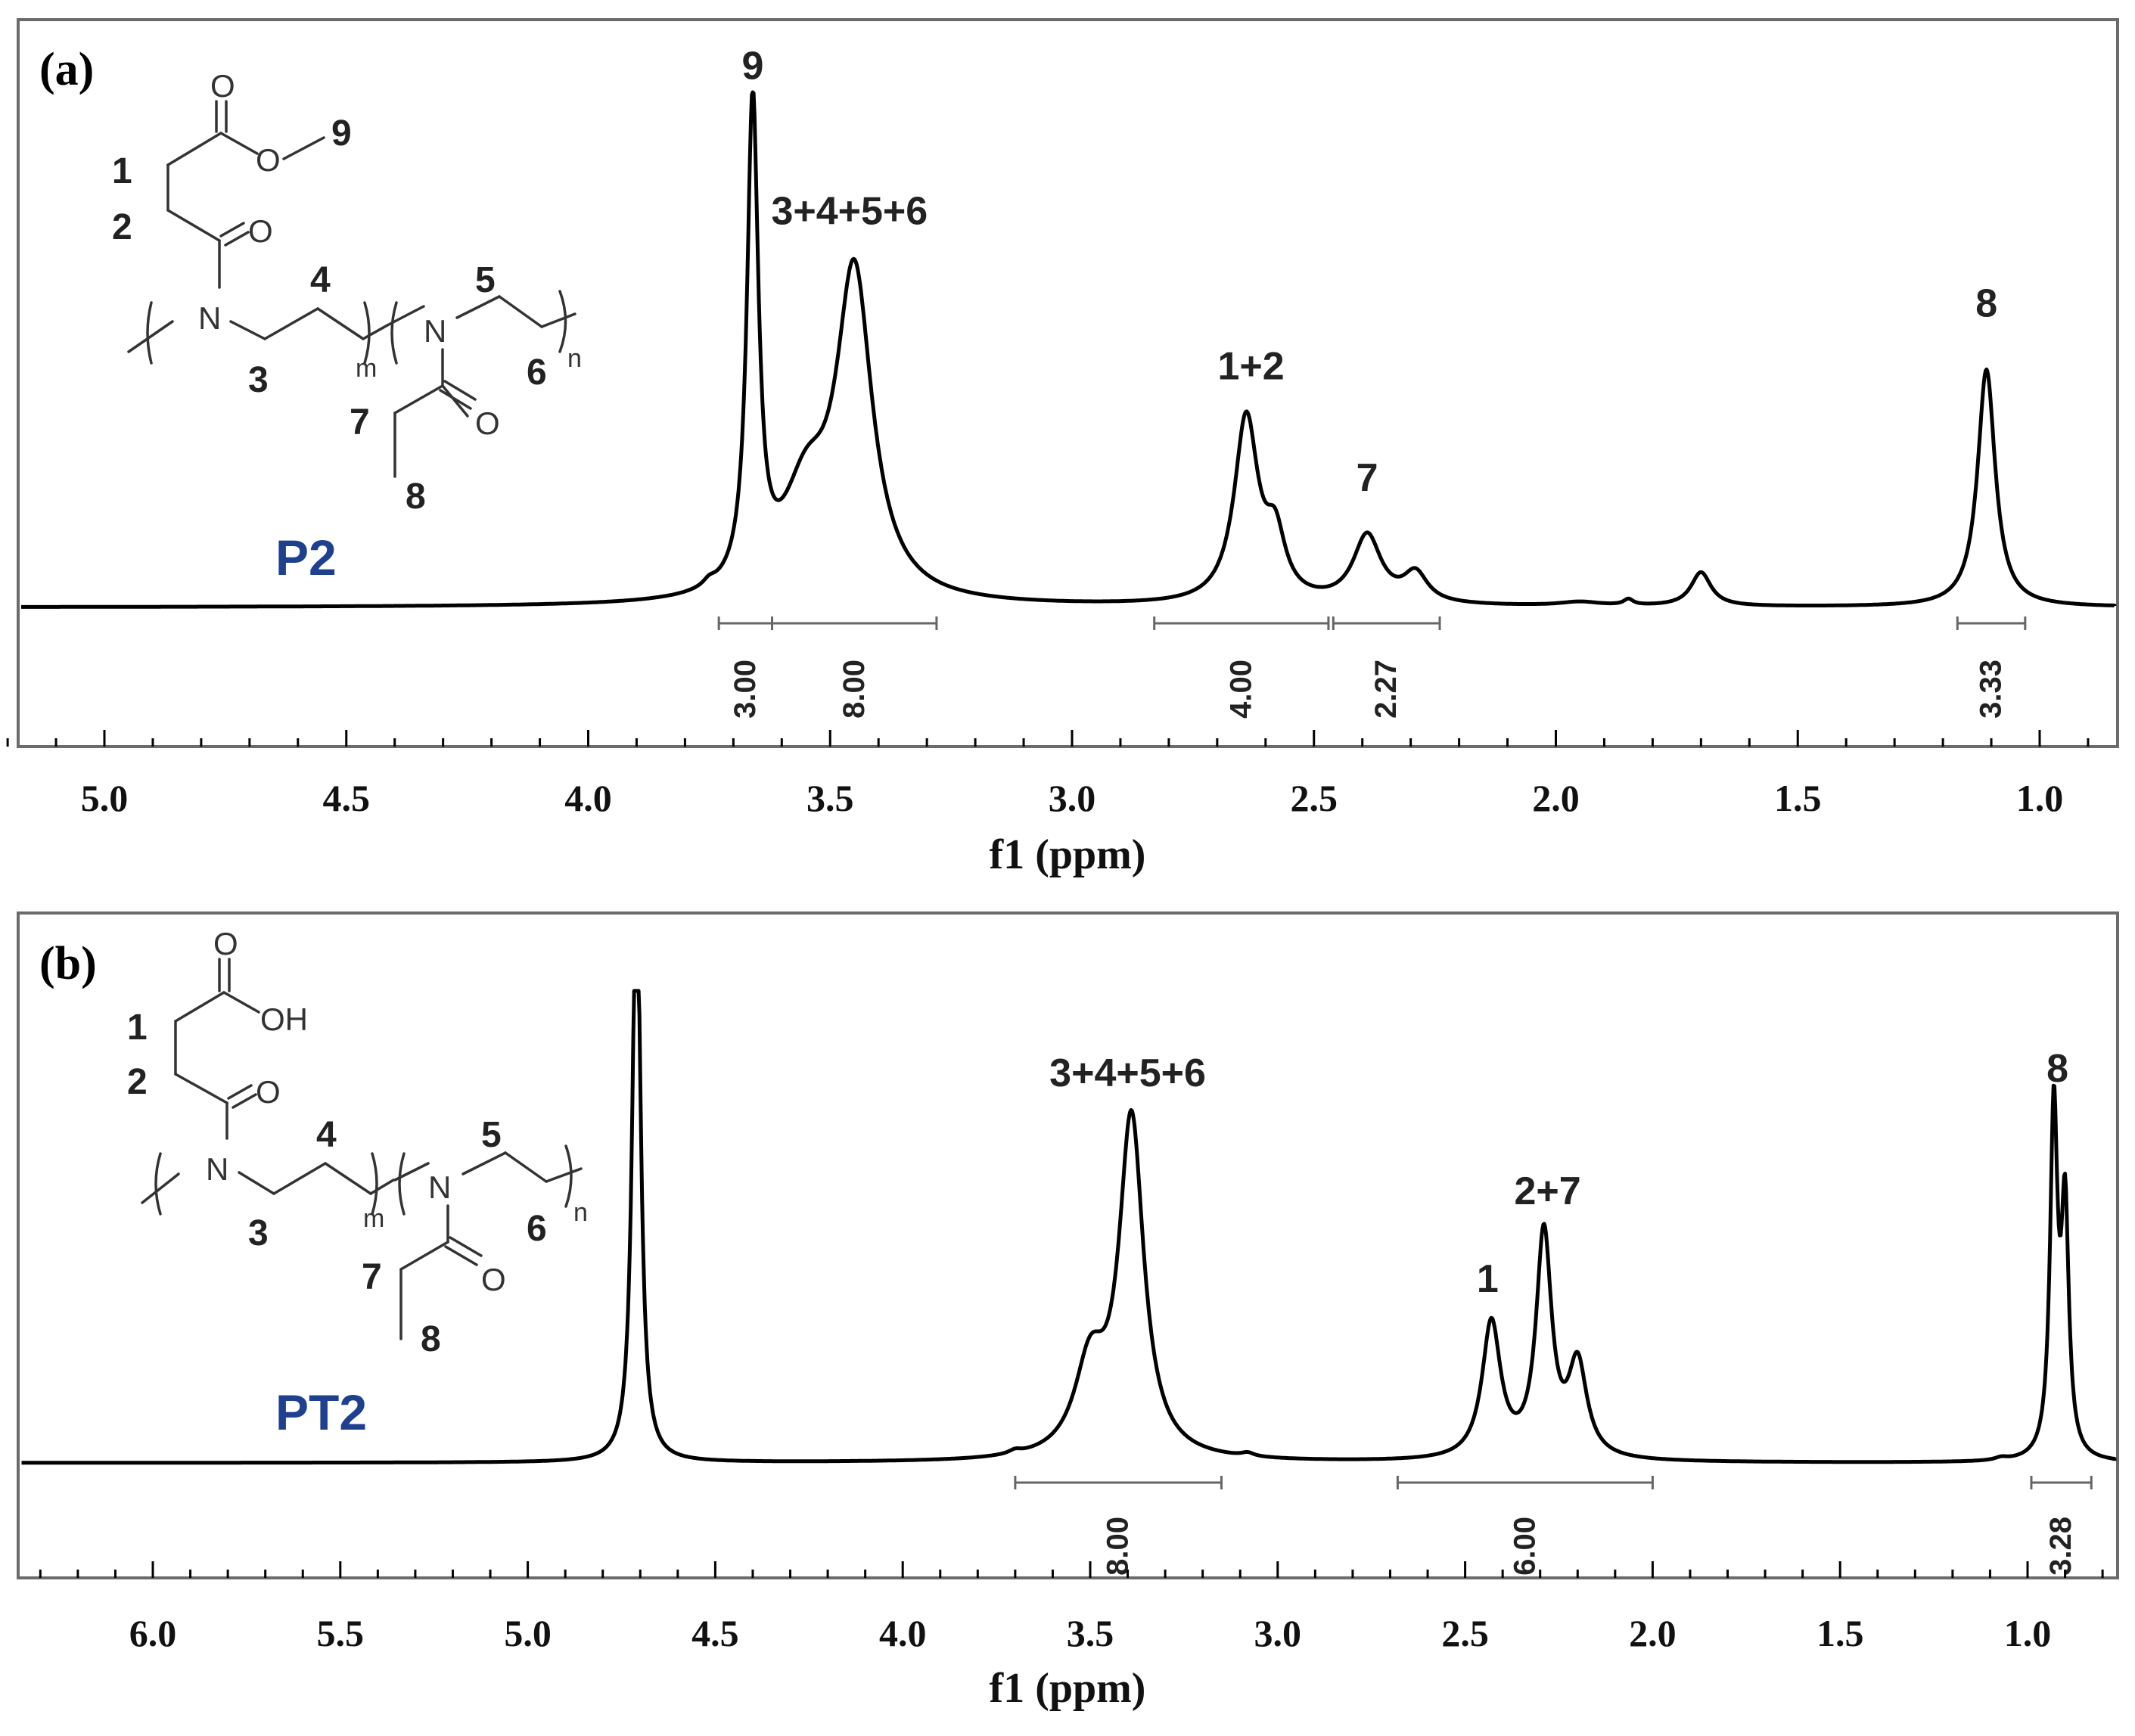  What do you see at coordinates (366, 368) in the screenshot?
I see `struct-a-subscript-m: m` at bounding box center [366, 368].